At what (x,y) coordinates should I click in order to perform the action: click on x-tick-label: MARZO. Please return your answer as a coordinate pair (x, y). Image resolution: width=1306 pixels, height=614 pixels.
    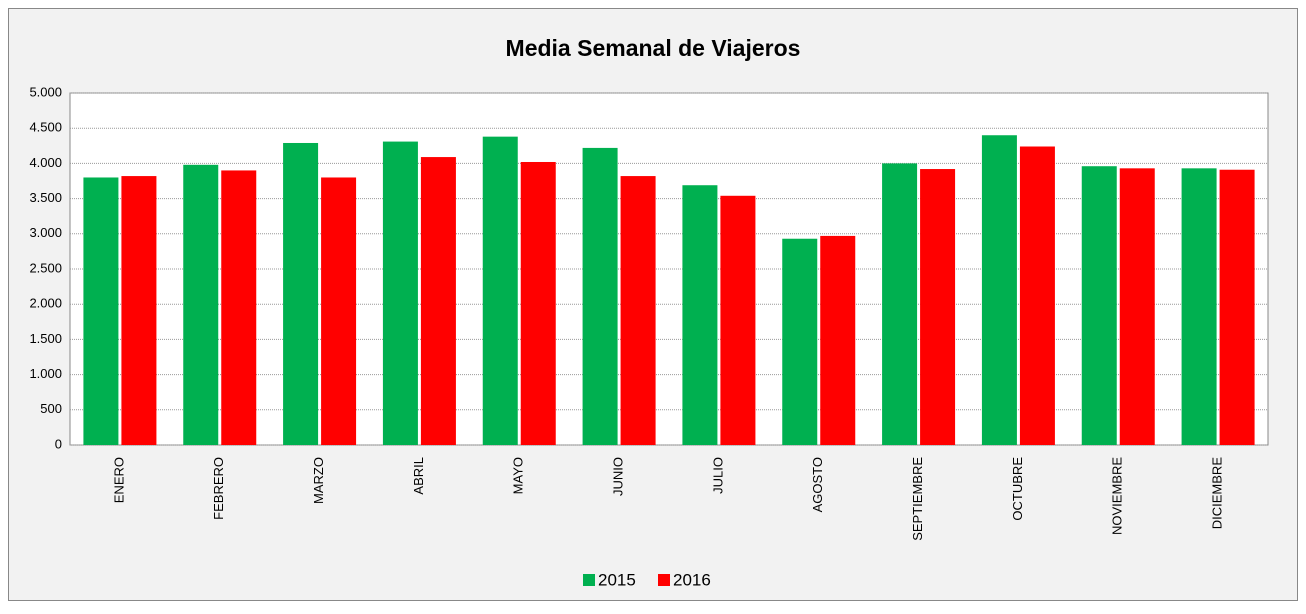
    Looking at the image, I should click on (318, 480).